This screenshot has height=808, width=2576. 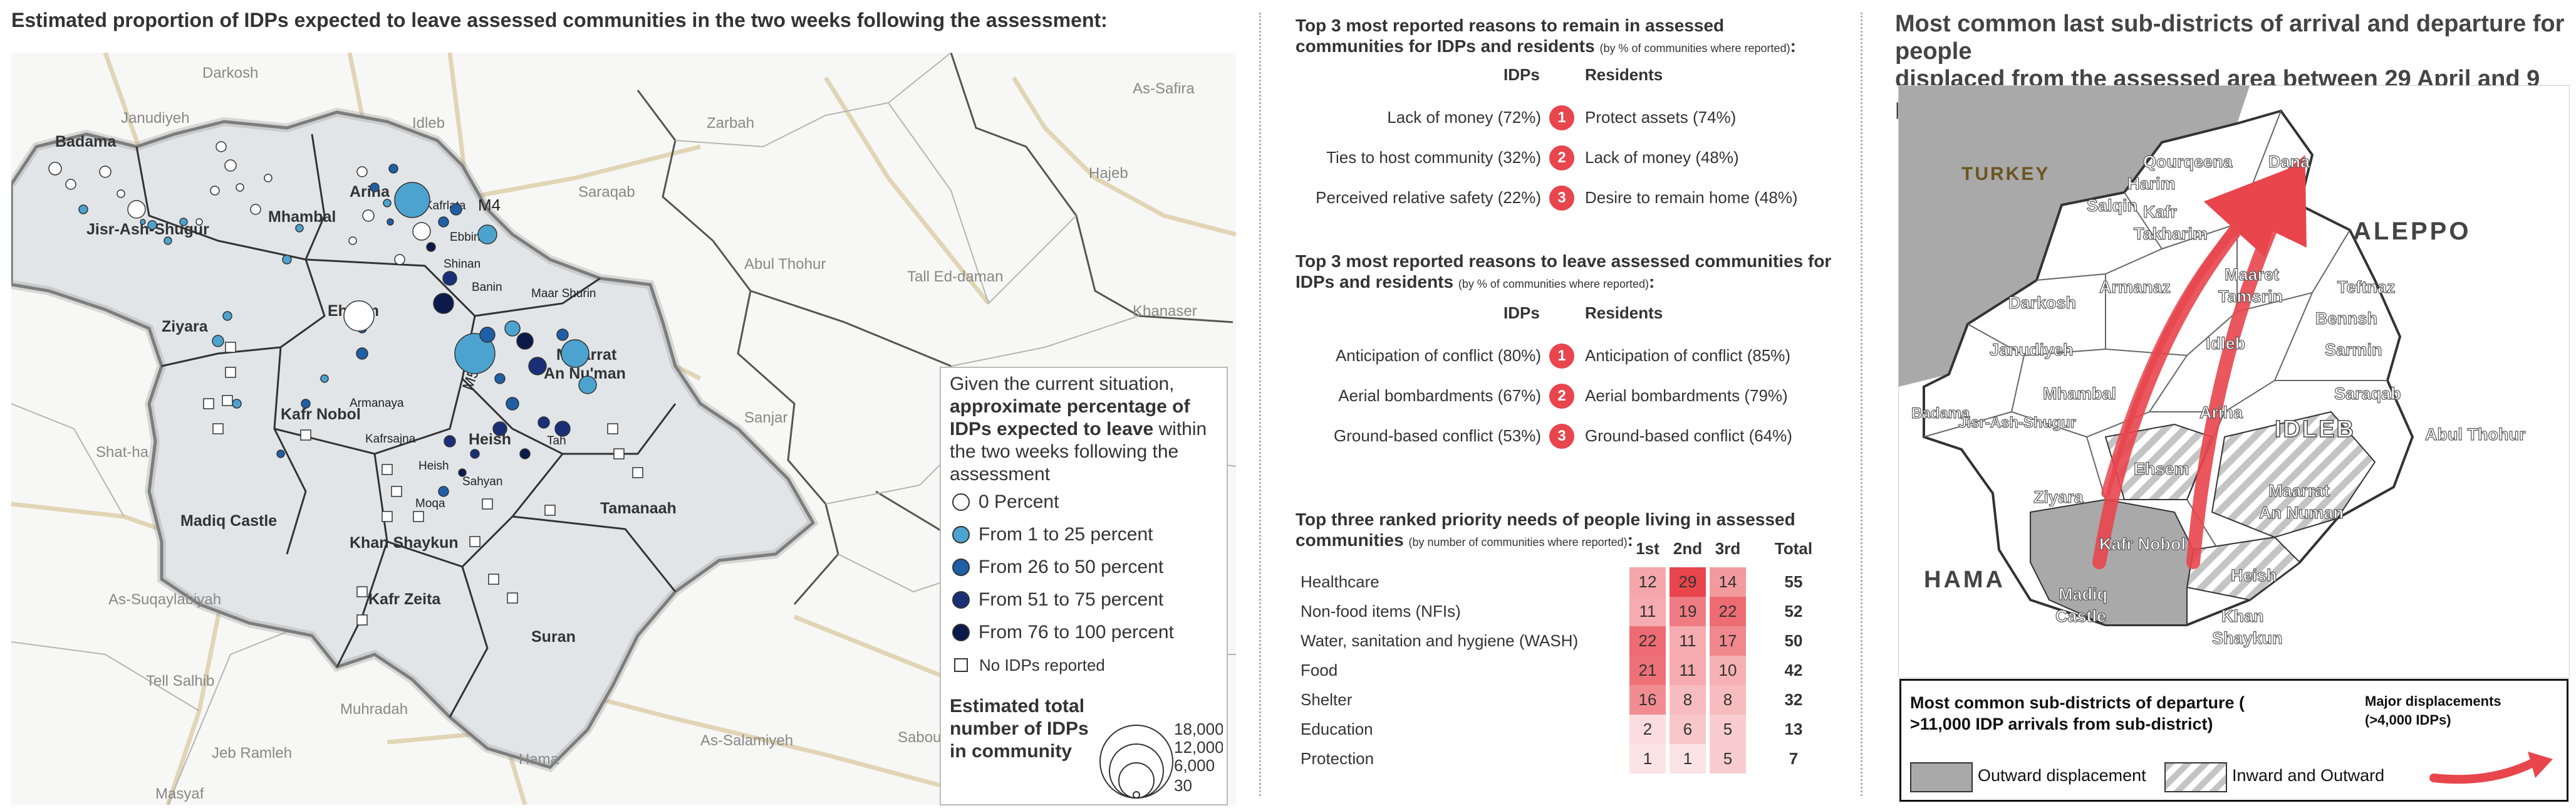 What do you see at coordinates (1042, 664) in the screenshot?
I see `legend-label-5: No IDPs reported` at bounding box center [1042, 664].